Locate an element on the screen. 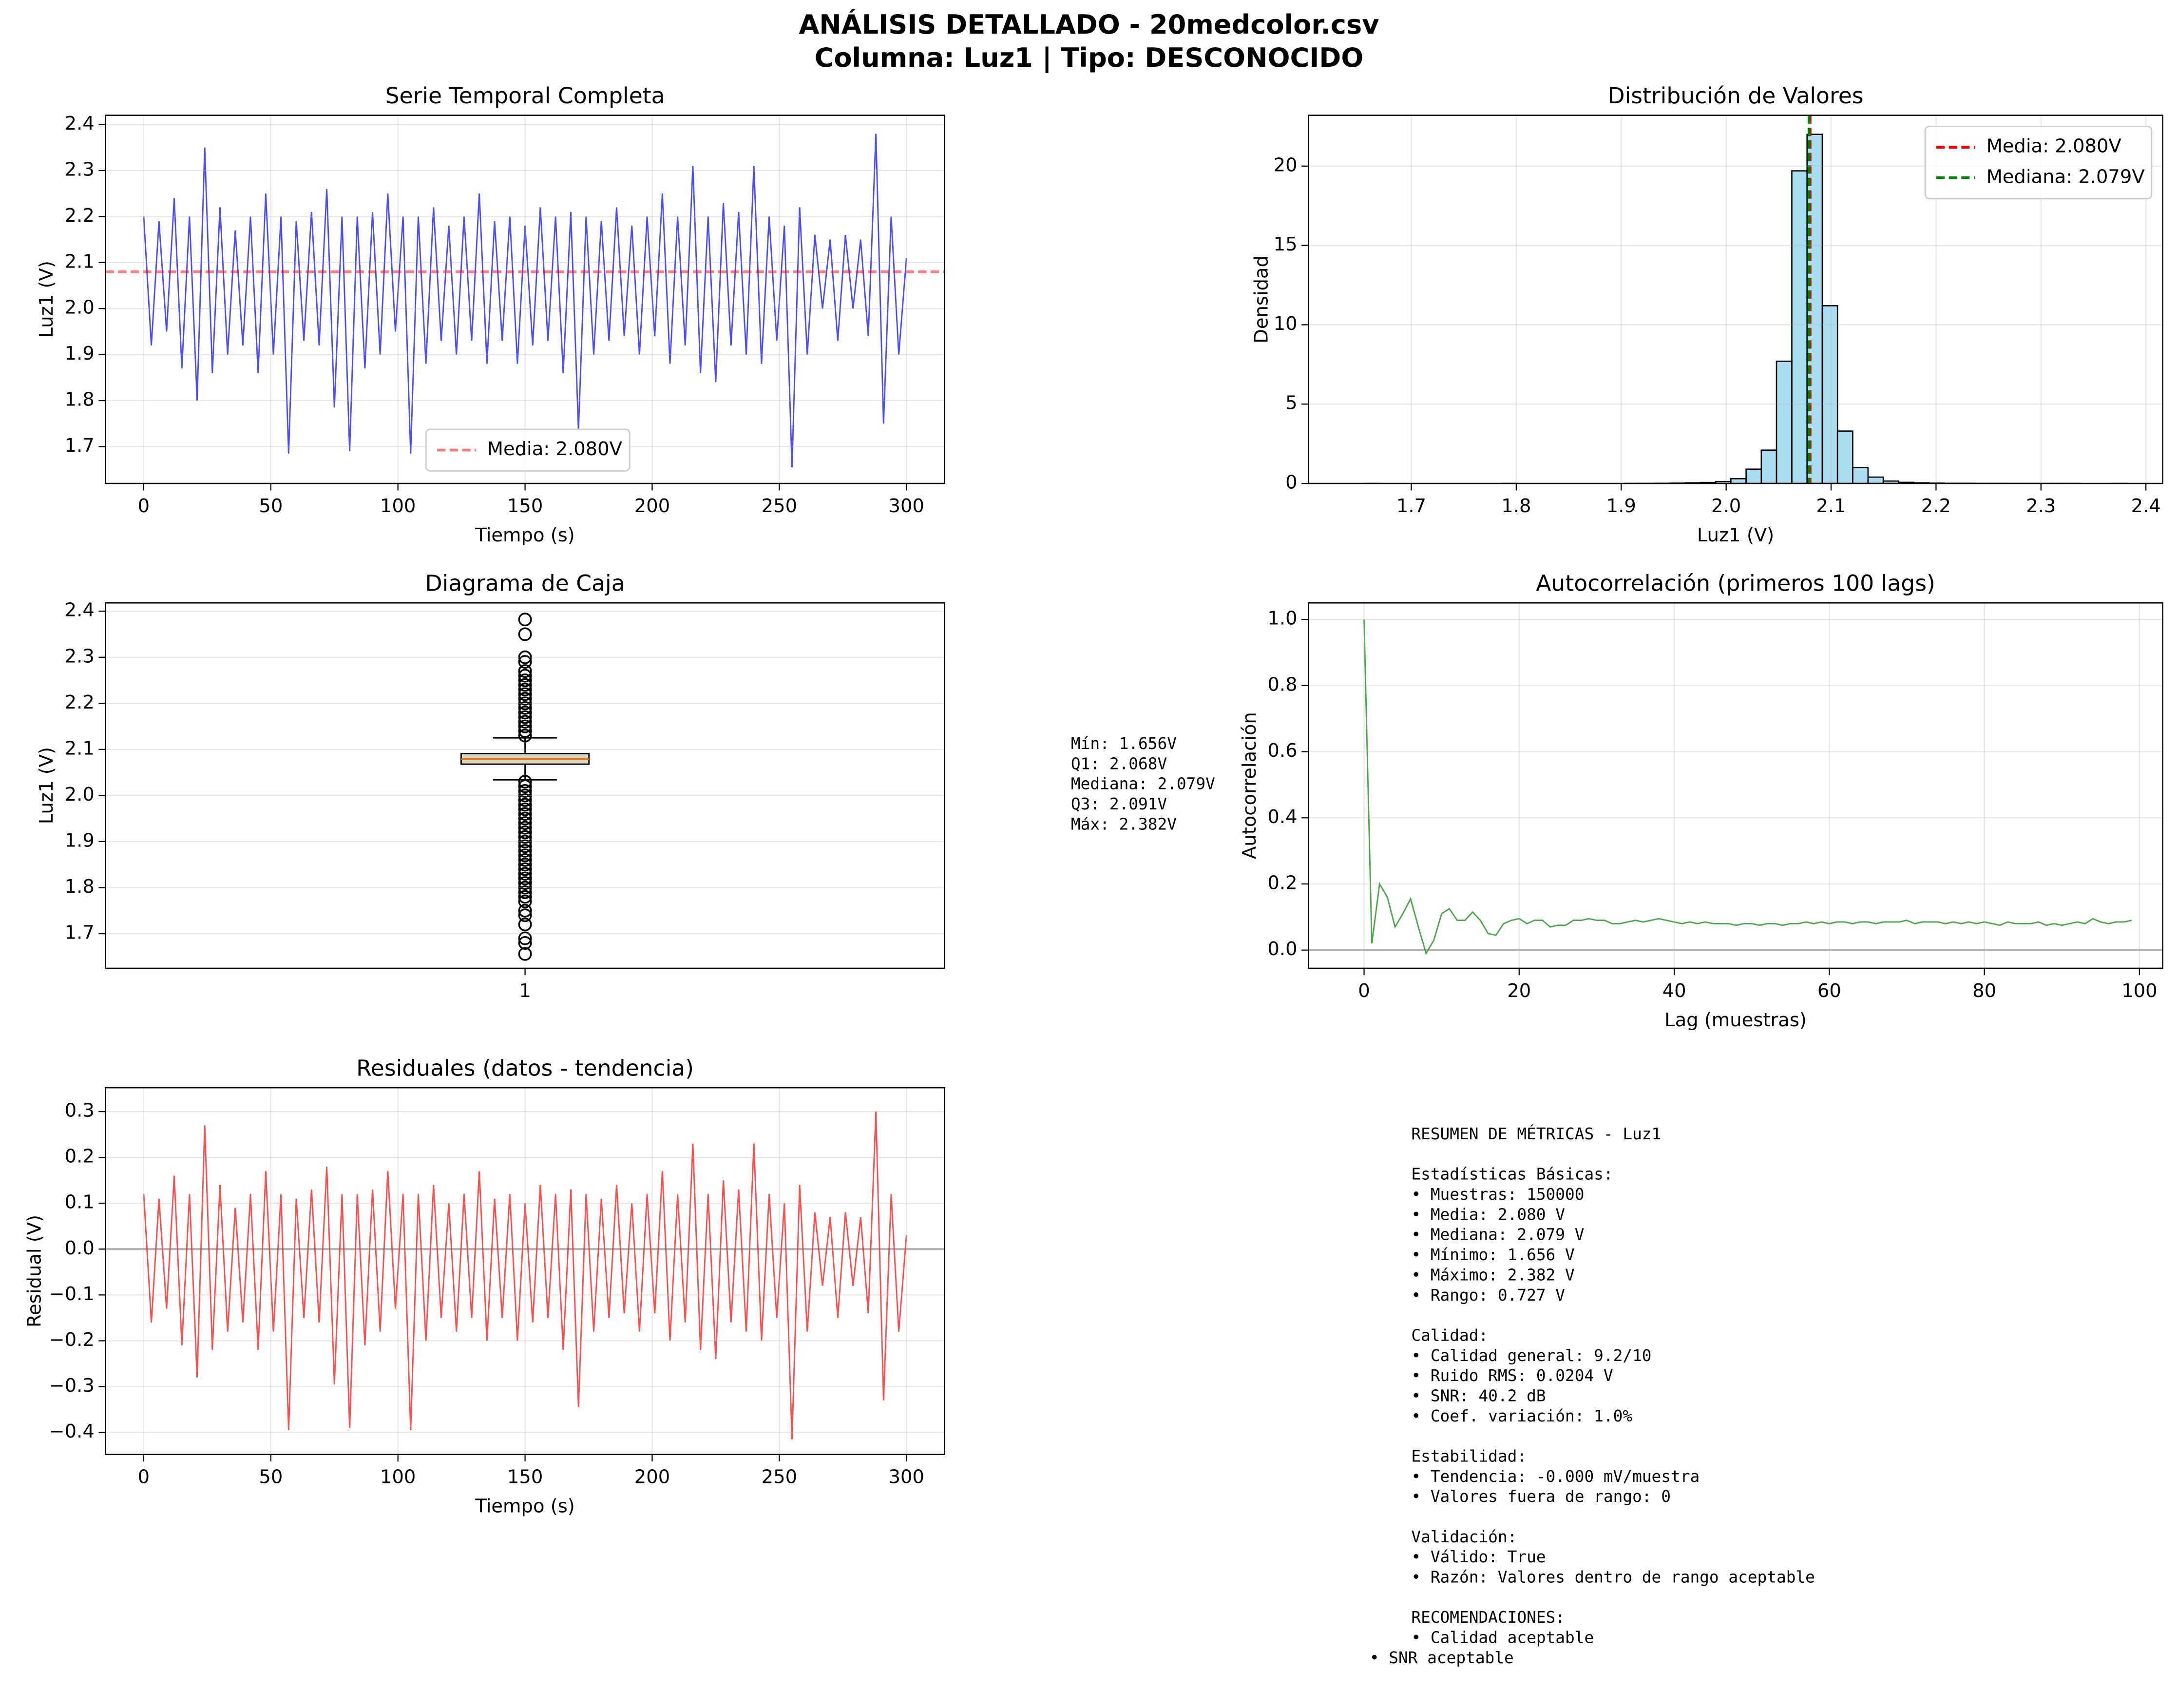 This screenshot has width=2178, height=1708. box-stats: Máx: 2.382V is located at coordinates (1124, 824).